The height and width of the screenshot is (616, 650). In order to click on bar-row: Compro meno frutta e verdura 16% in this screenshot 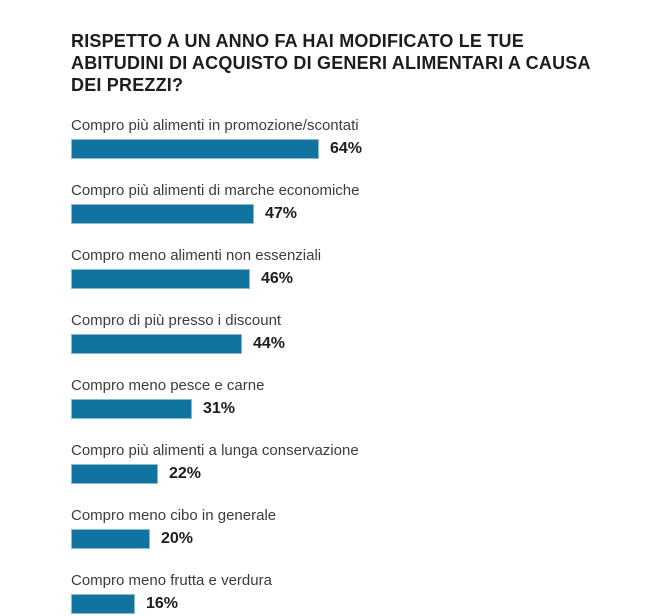, I will do `click(360, 592)`.